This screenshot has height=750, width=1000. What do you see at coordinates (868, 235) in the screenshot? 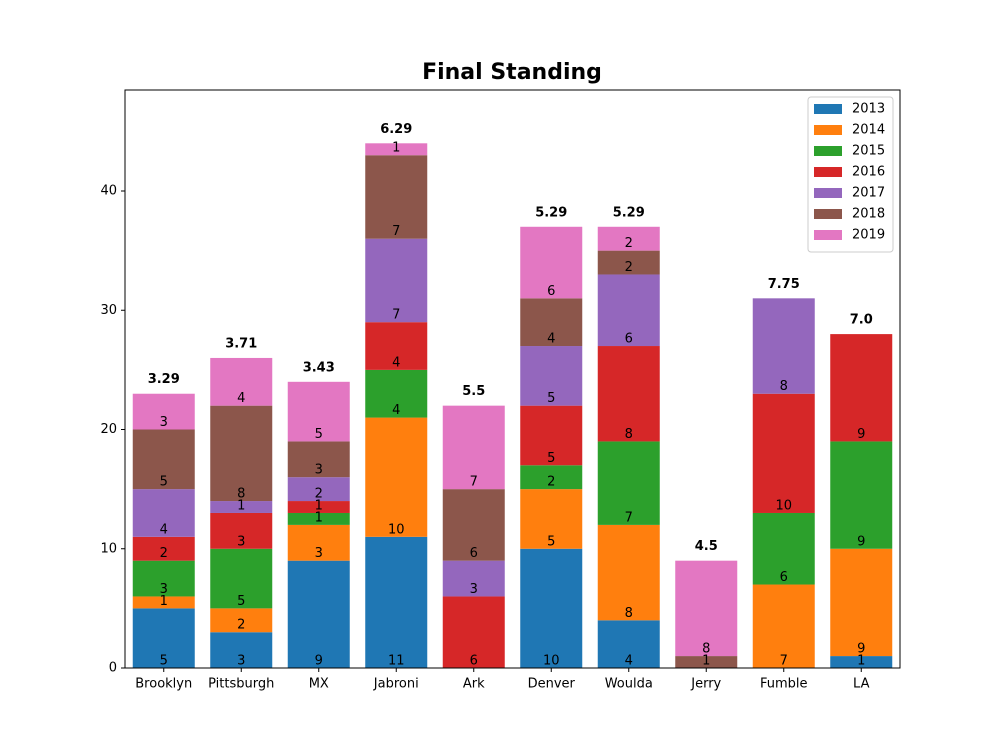
I see `legend-label: 2019` at bounding box center [868, 235].